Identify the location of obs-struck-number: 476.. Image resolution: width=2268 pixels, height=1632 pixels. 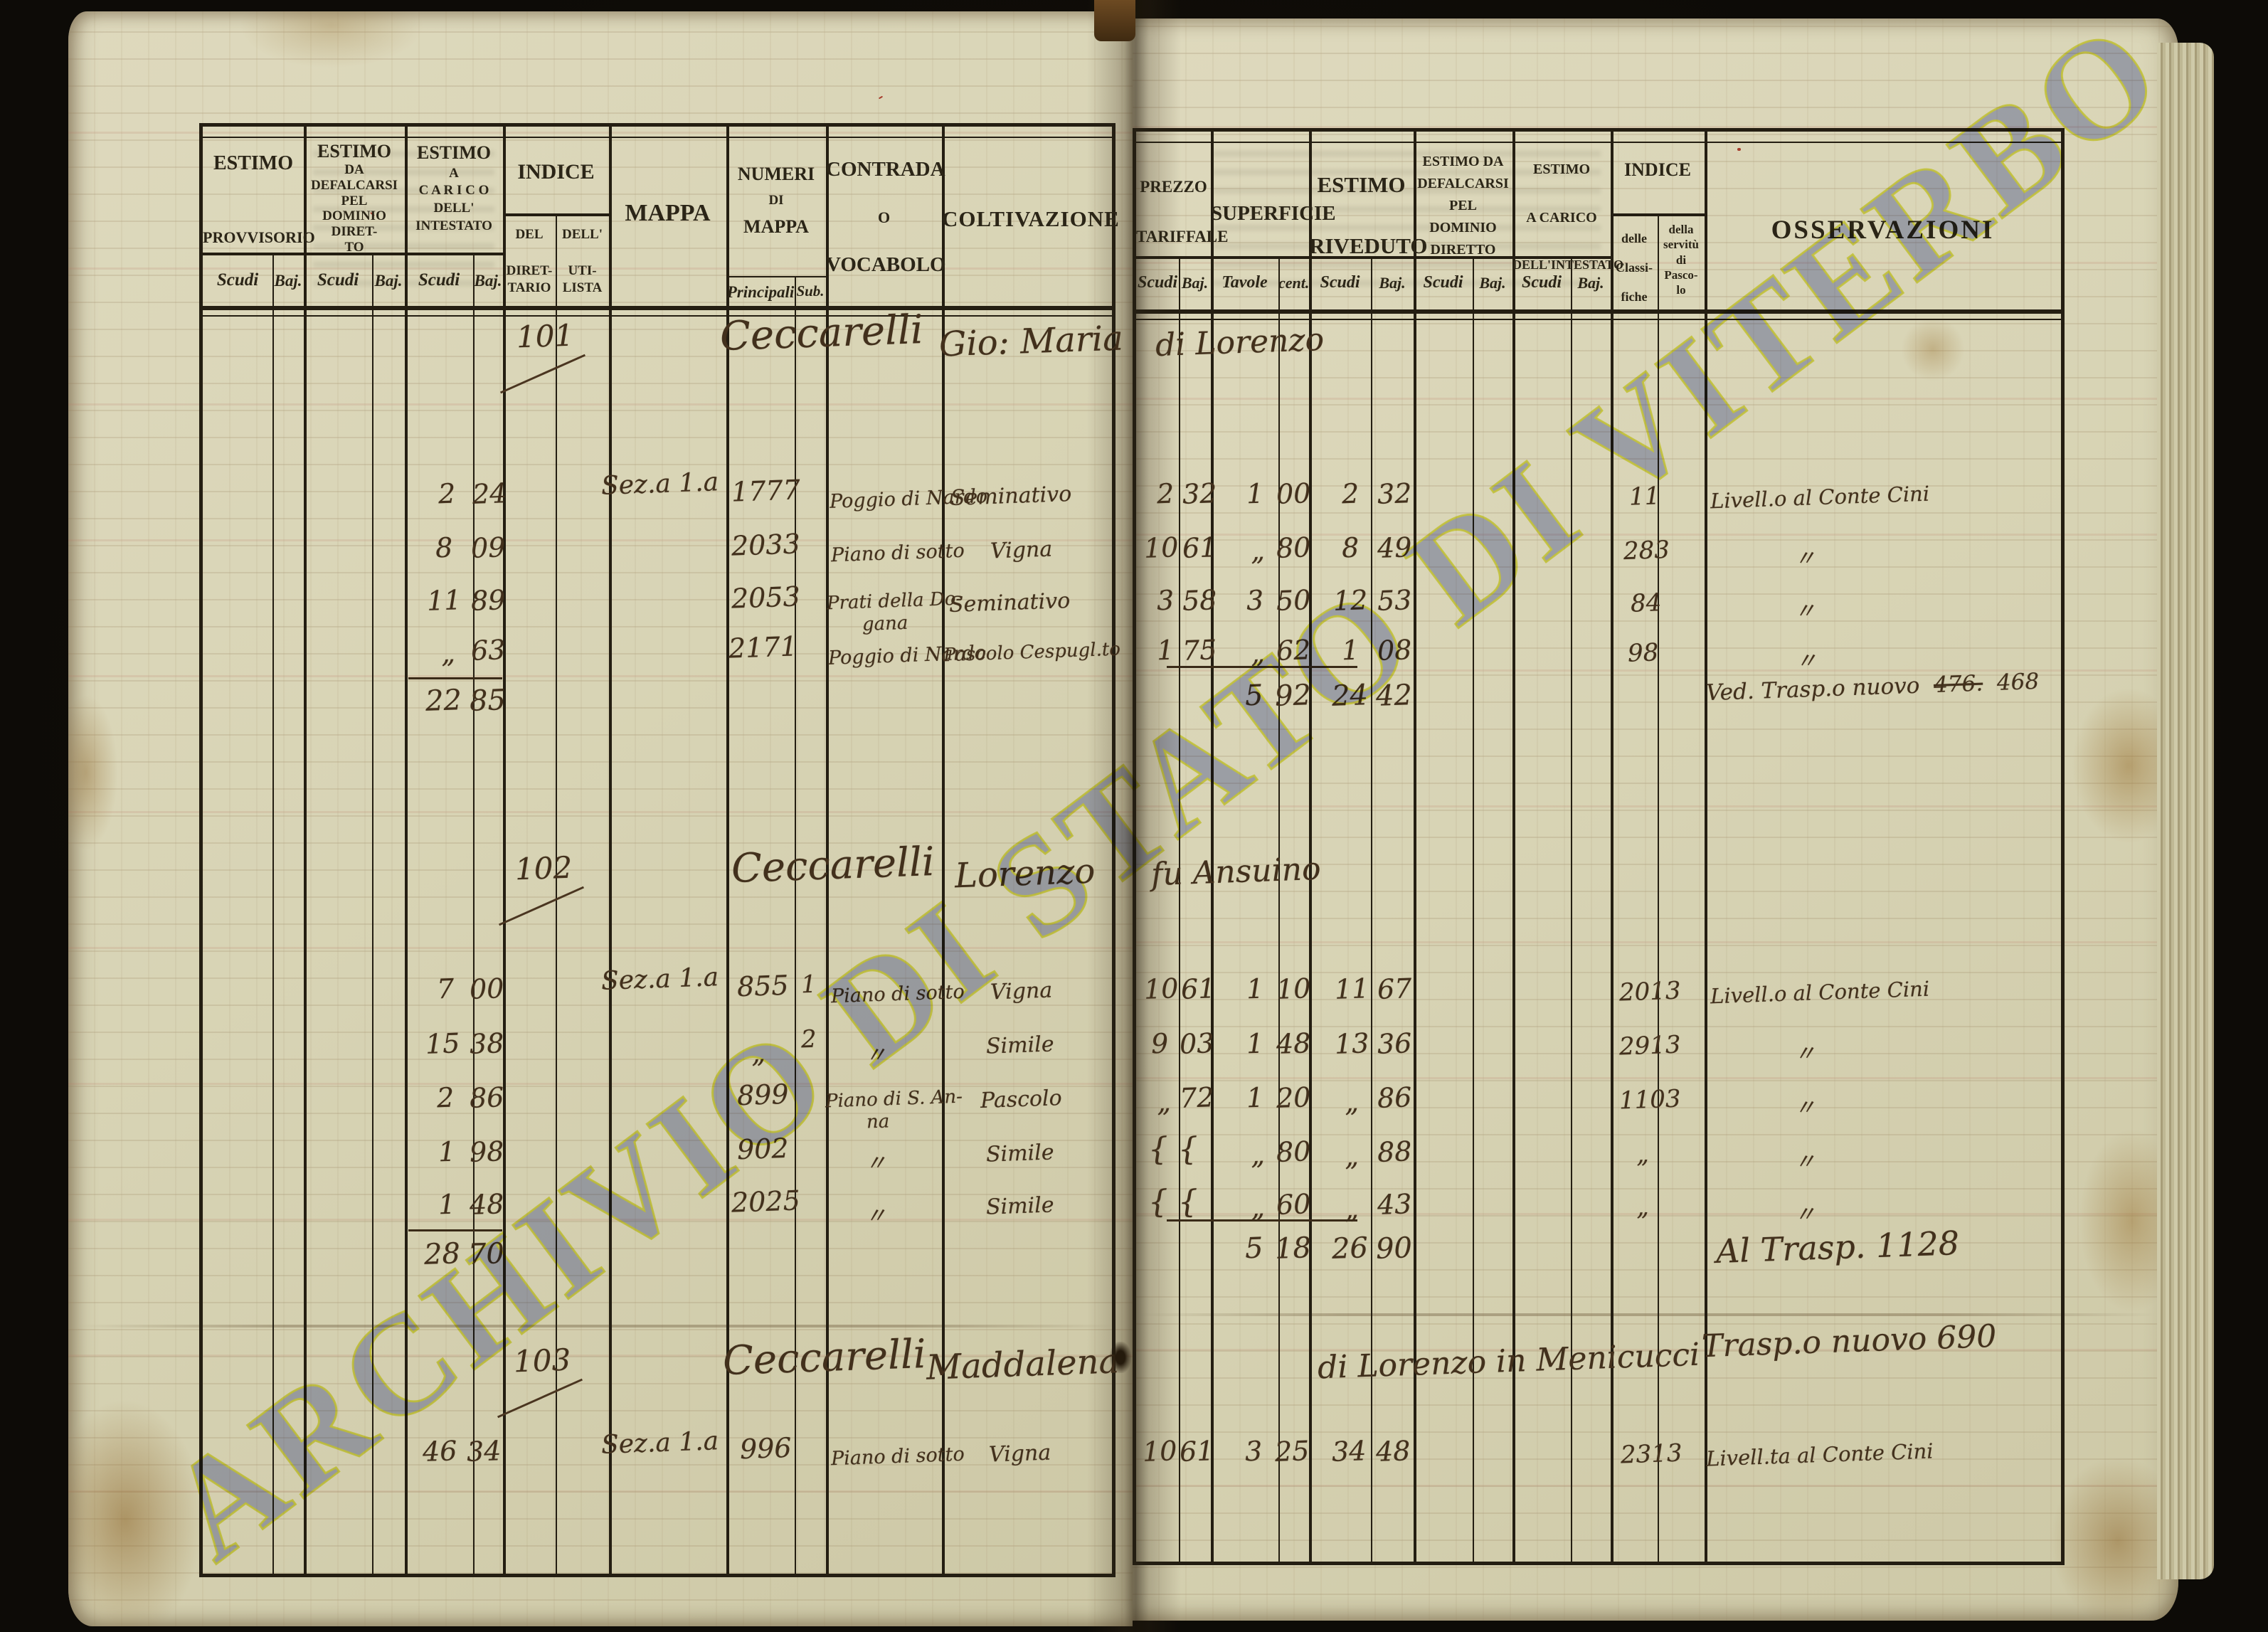
(1958, 684).